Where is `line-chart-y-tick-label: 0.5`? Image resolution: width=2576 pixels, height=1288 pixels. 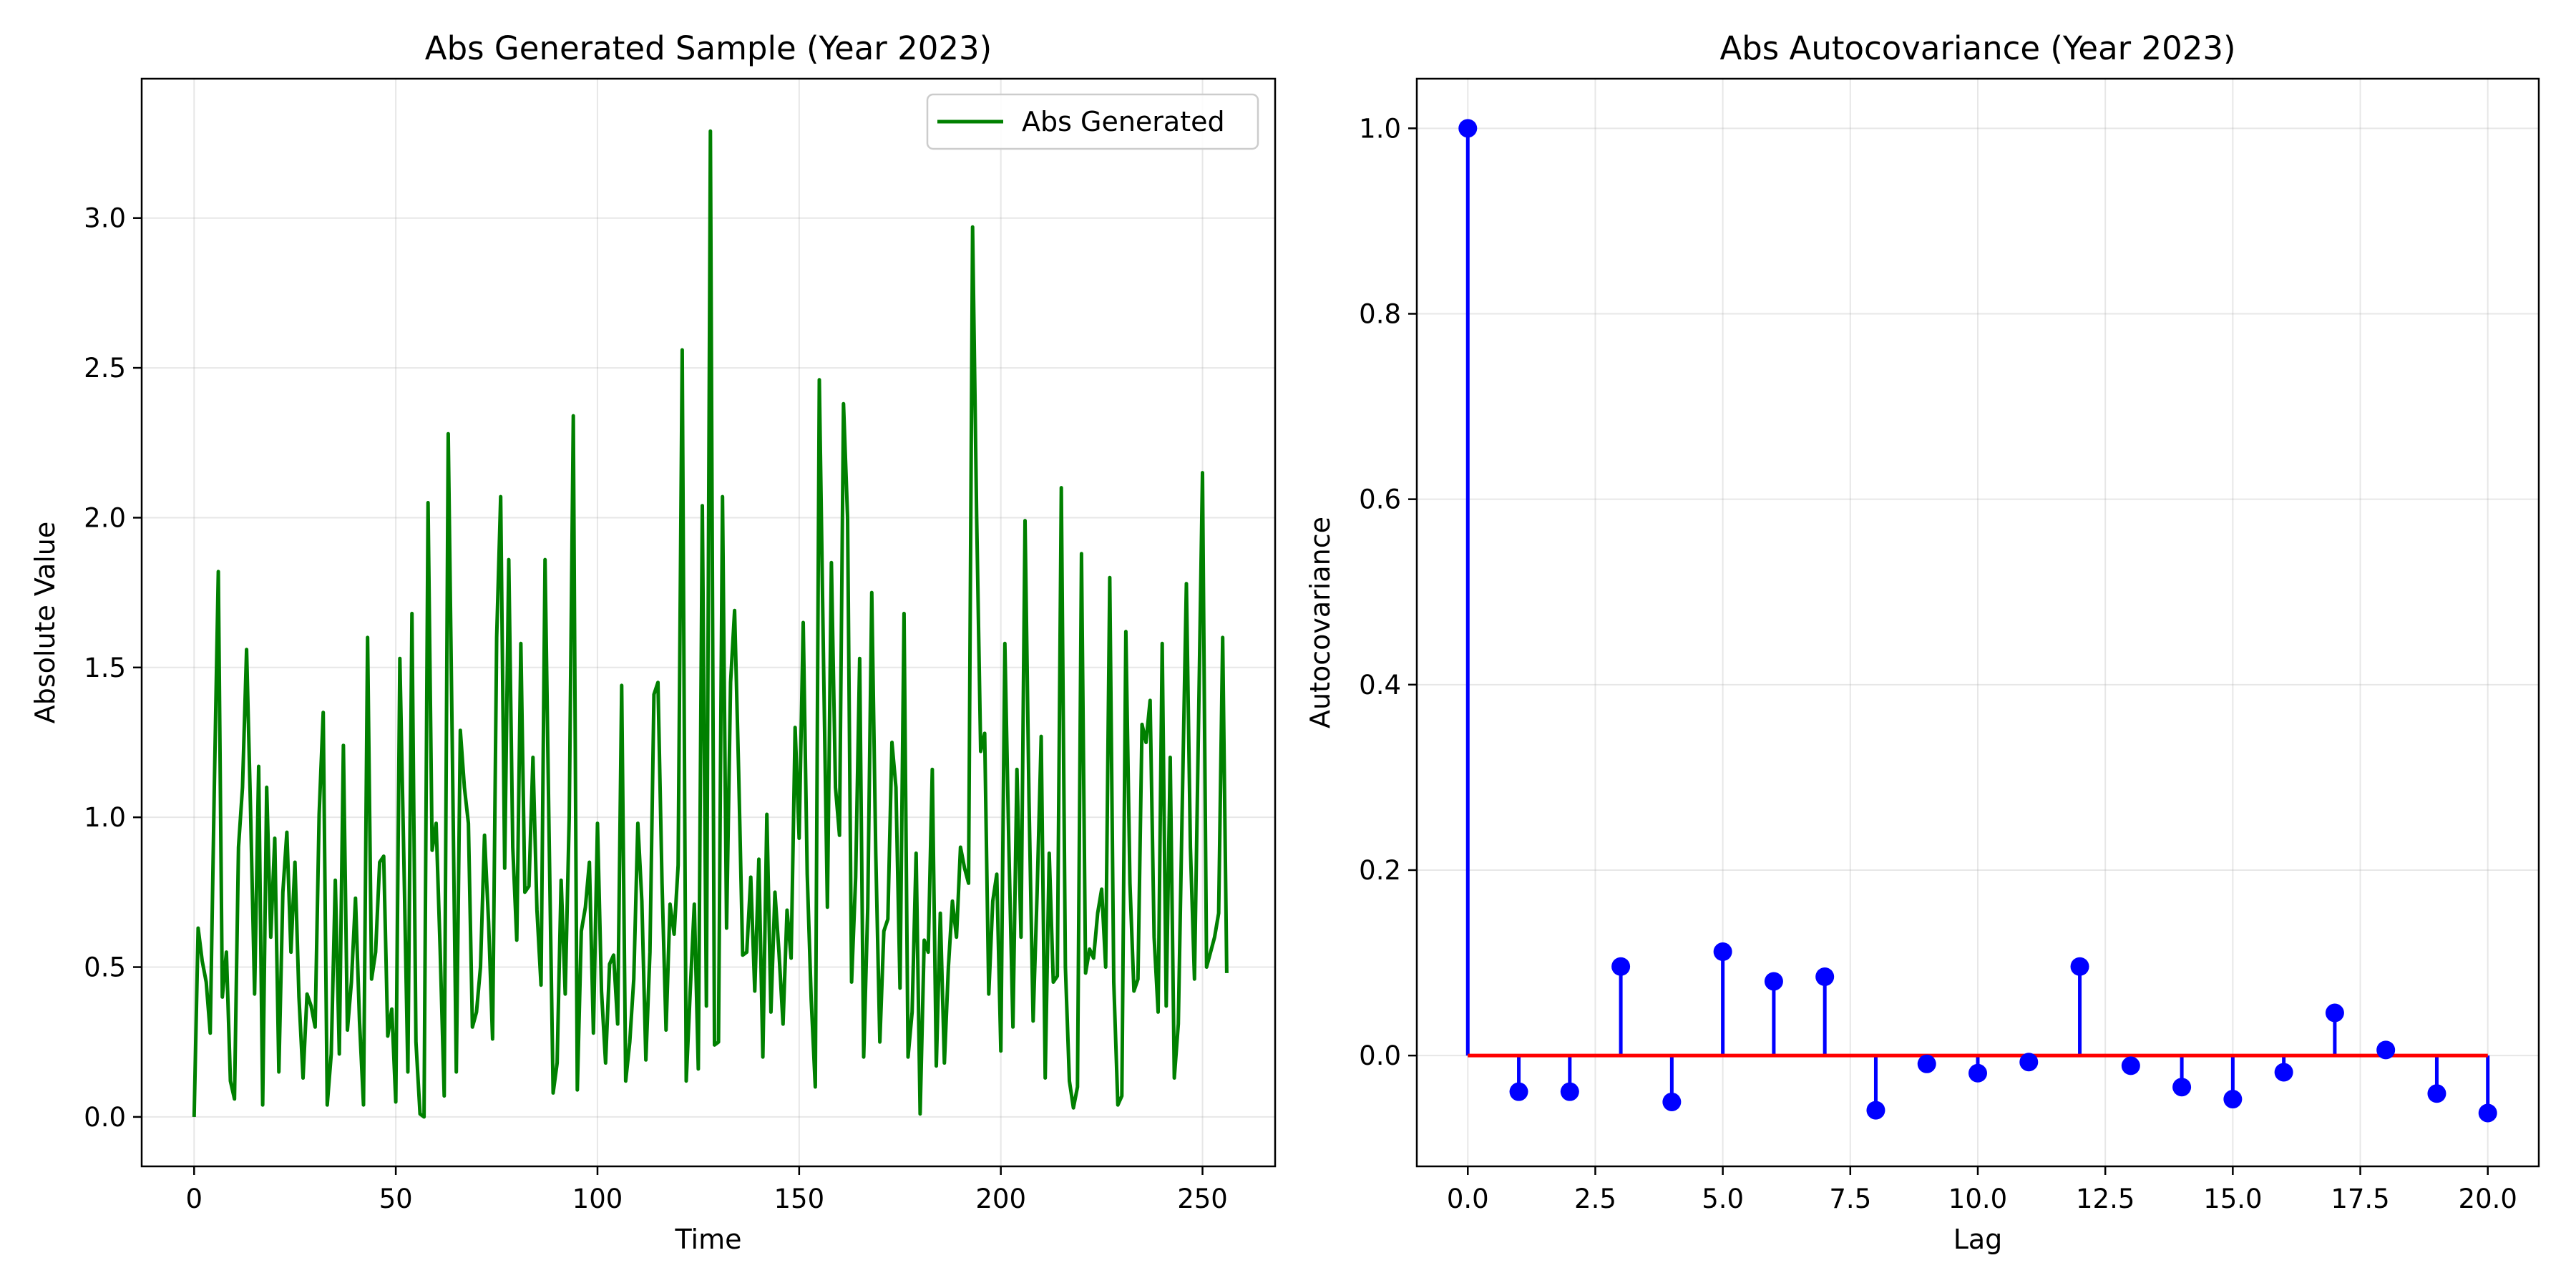 line-chart-y-tick-label: 0.5 is located at coordinates (105, 967).